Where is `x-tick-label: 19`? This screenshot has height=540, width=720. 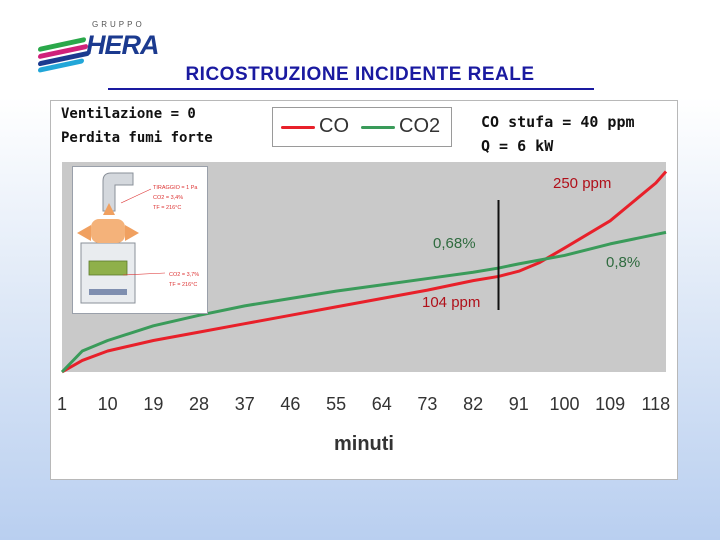
x-tick-label: 19 is located at coordinates (153, 404).